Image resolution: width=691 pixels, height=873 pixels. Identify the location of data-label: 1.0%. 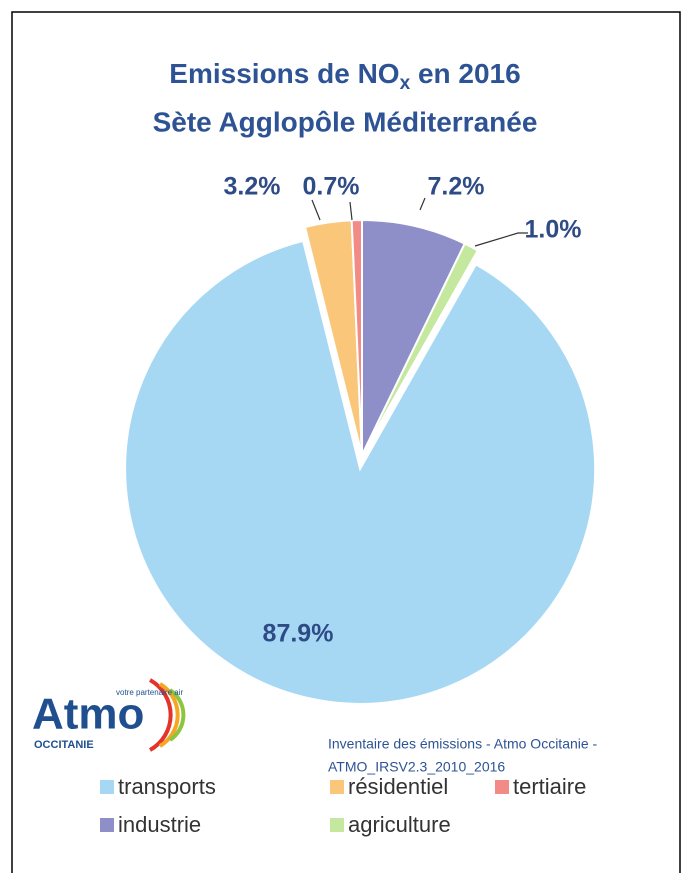
(553, 230).